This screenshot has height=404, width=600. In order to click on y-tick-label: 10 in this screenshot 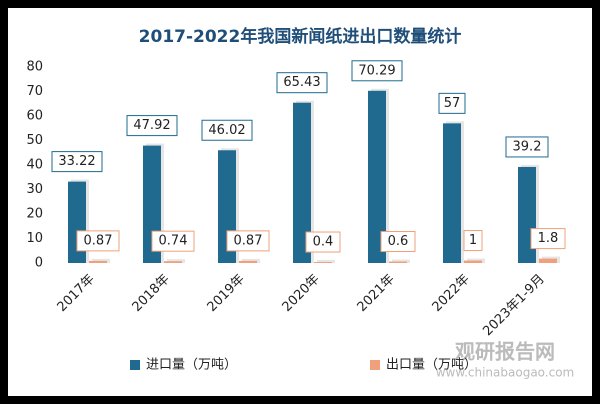, I will do `click(34, 238)`.